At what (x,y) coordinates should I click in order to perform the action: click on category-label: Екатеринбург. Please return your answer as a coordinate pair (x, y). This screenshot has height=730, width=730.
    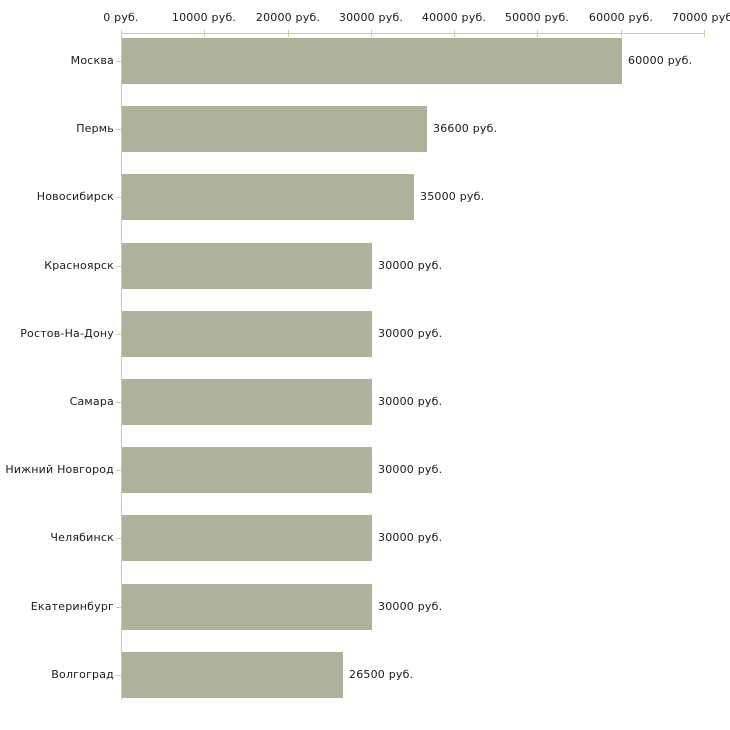
    Looking at the image, I should click on (72, 606).